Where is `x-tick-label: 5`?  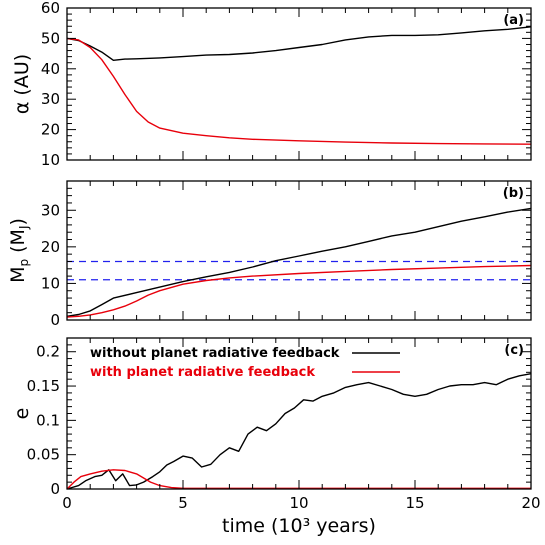 x-tick-label: 5 is located at coordinates (183, 503).